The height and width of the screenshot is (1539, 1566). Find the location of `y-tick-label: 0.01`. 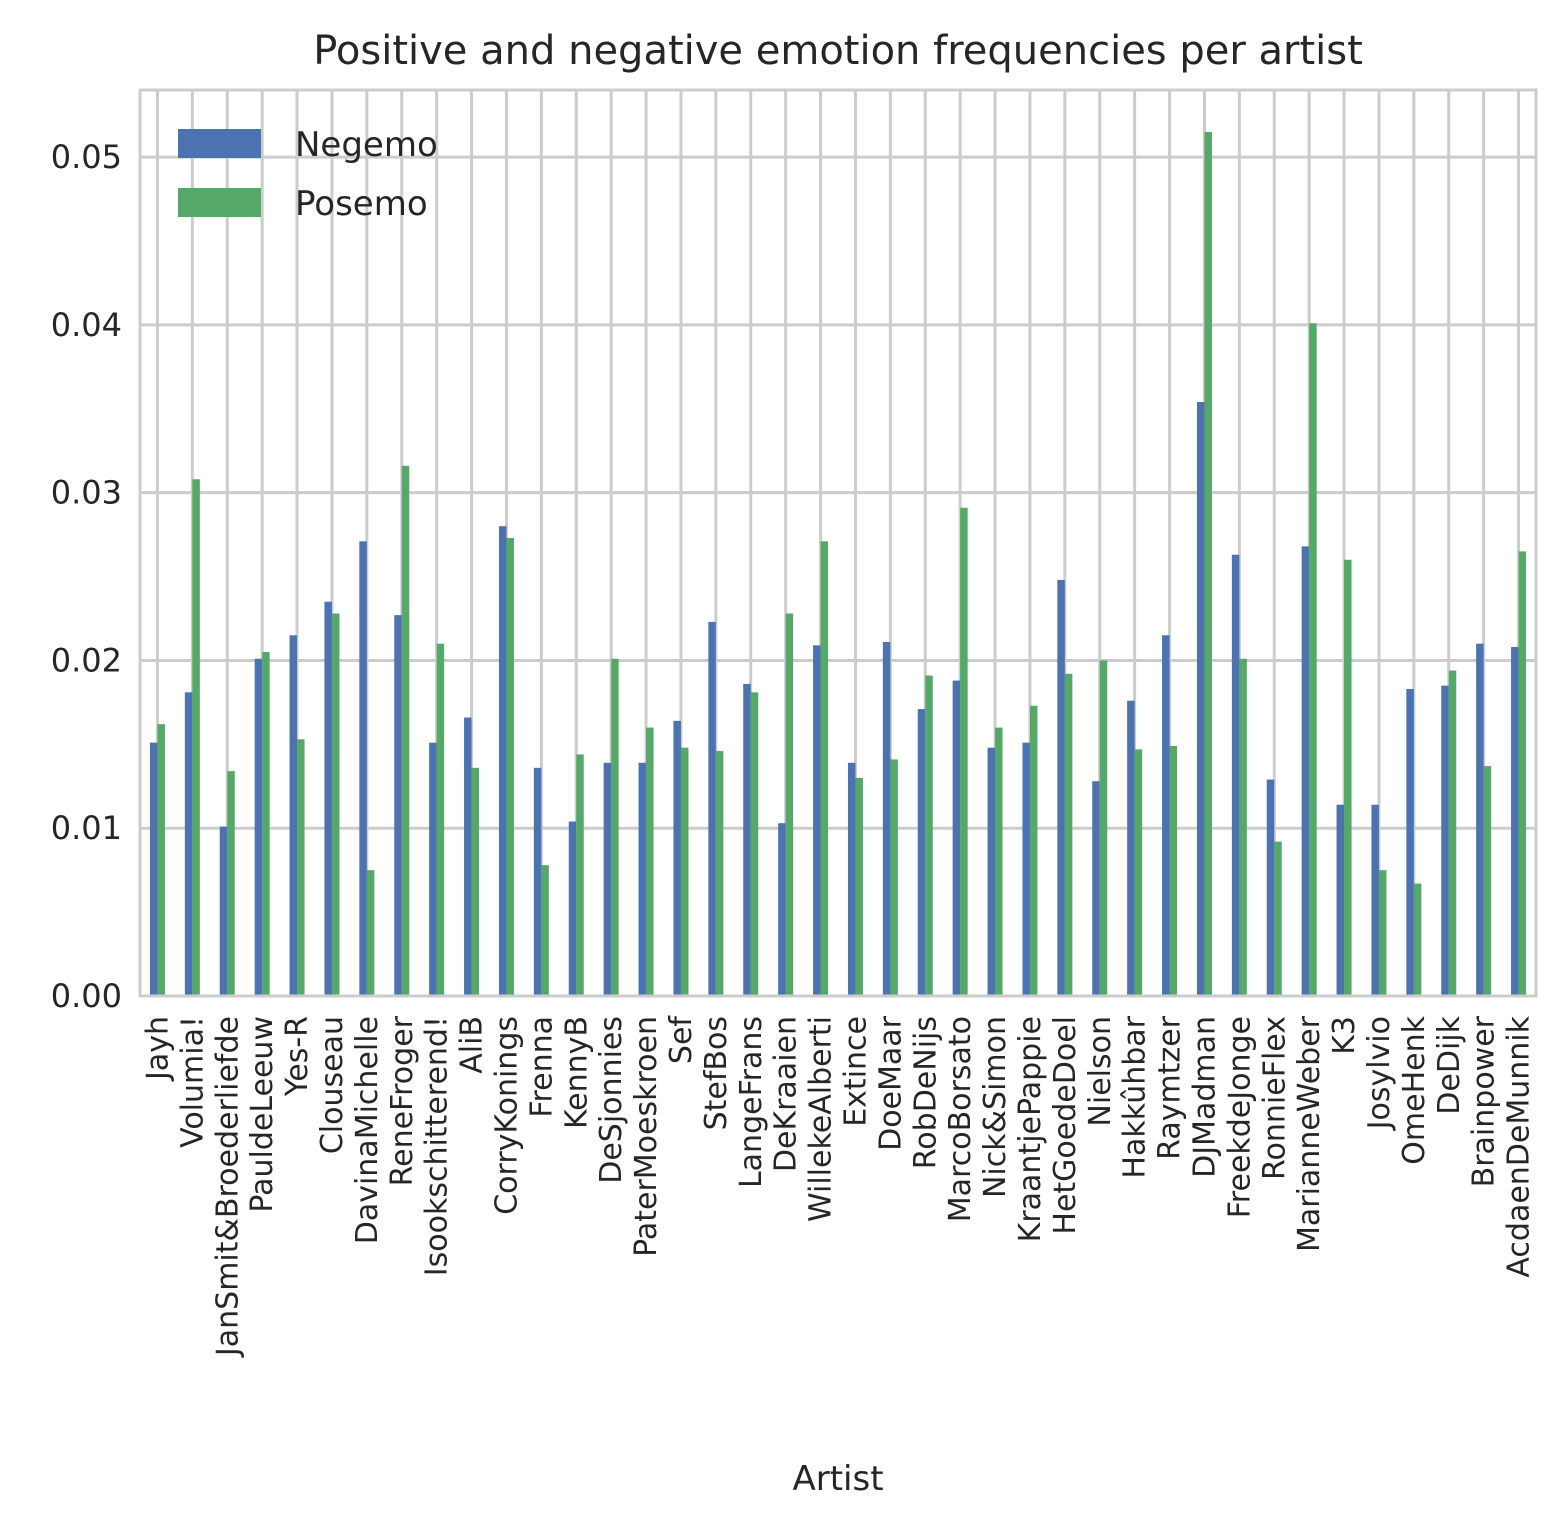

y-tick-label: 0.01 is located at coordinates (86, 828).